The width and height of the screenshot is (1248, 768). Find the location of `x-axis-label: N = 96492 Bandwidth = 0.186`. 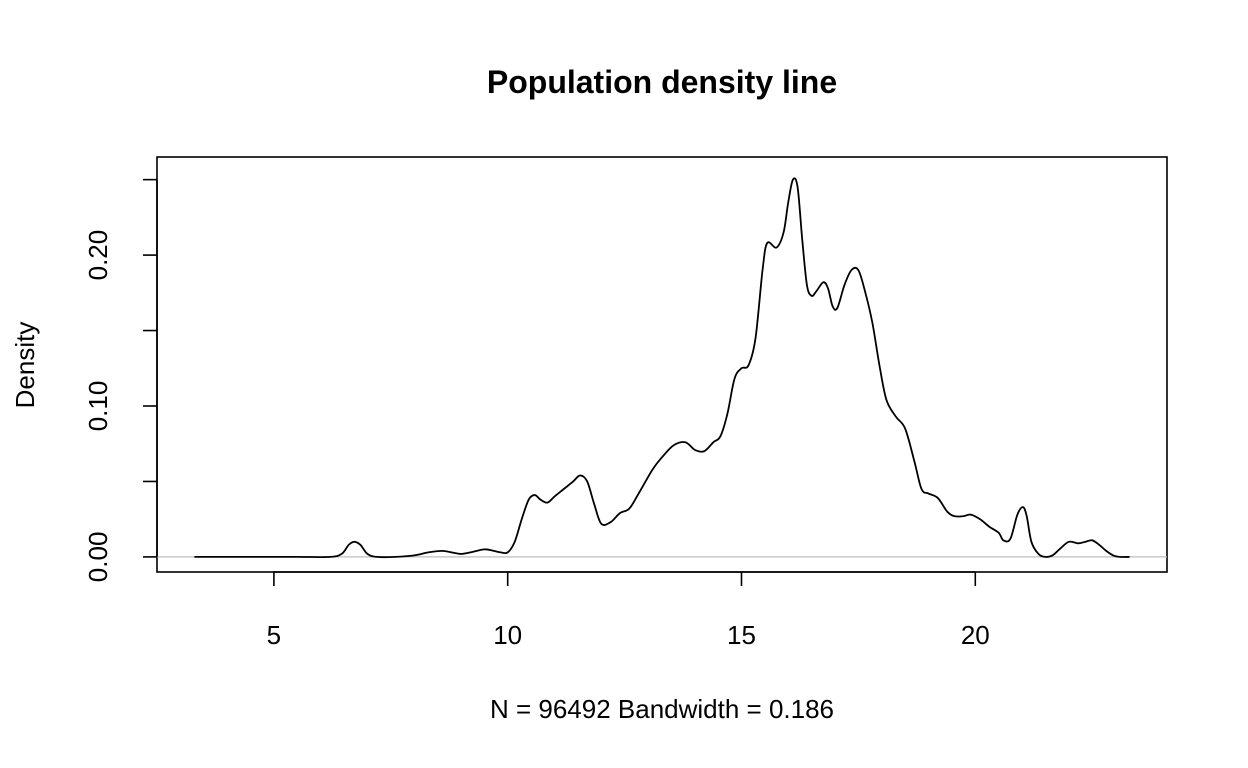

x-axis-label: N = 96492 Bandwidth = 0.186 is located at coordinates (662, 709).